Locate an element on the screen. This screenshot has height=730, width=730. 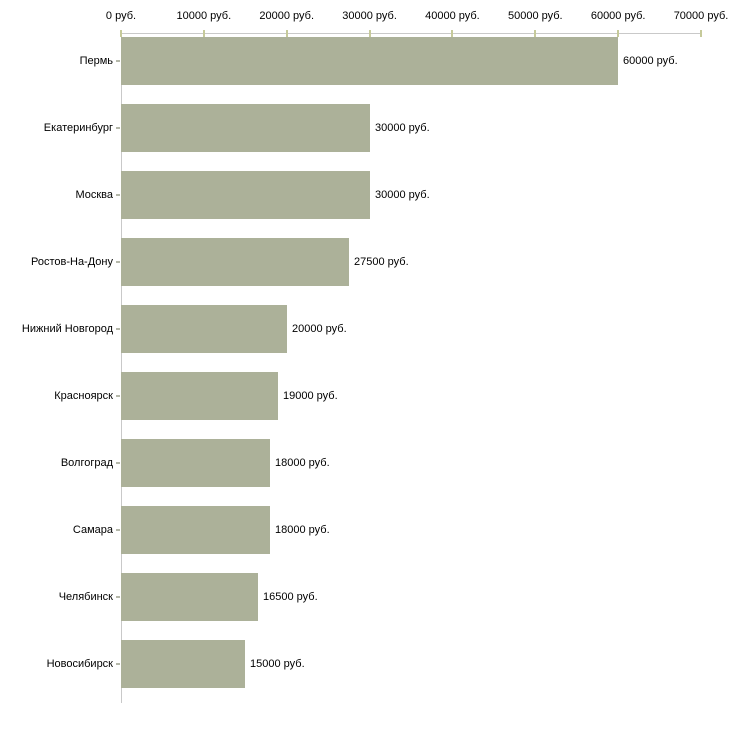
category-label: Челябинск is located at coordinates (85, 597).